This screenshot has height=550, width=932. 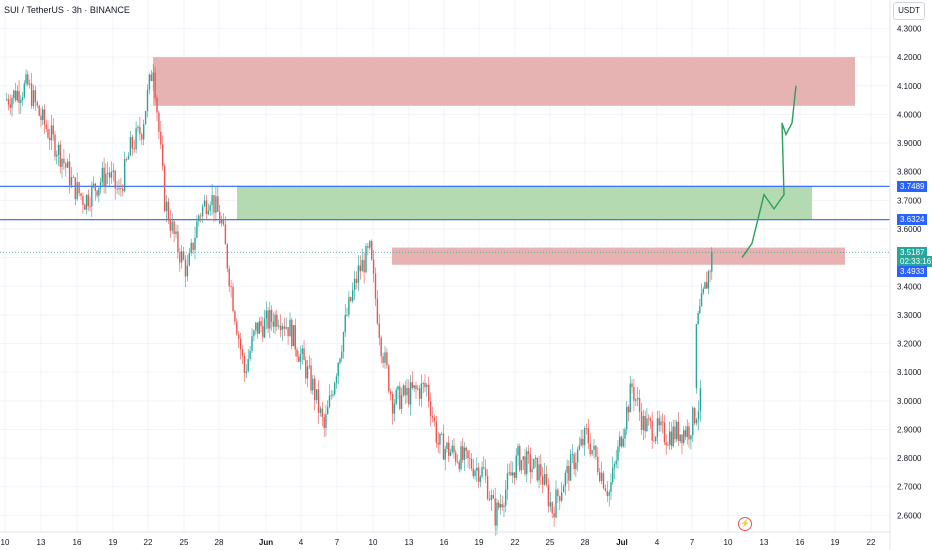 What do you see at coordinates (909, 229) in the screenshot?
I see `price-tick-label: 3.6000` at bounding box center [909, 229].